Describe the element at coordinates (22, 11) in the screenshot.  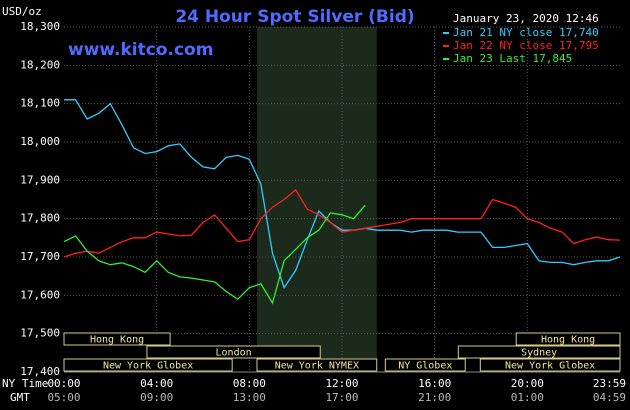
I see `y-unit: USD/oz` at that location.